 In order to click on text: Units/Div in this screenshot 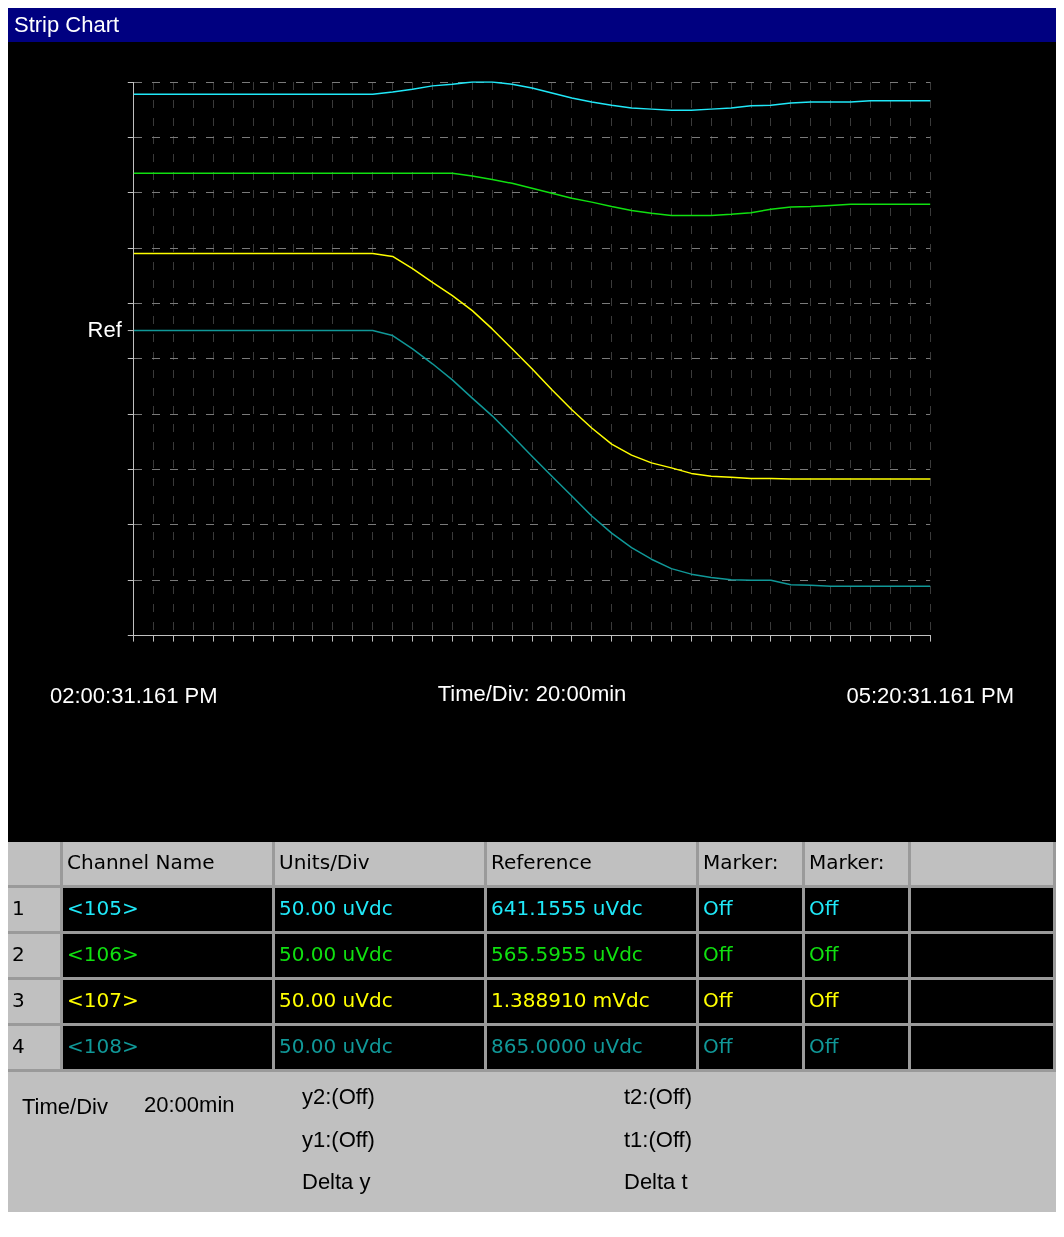, I will do `click(381, 865)`.